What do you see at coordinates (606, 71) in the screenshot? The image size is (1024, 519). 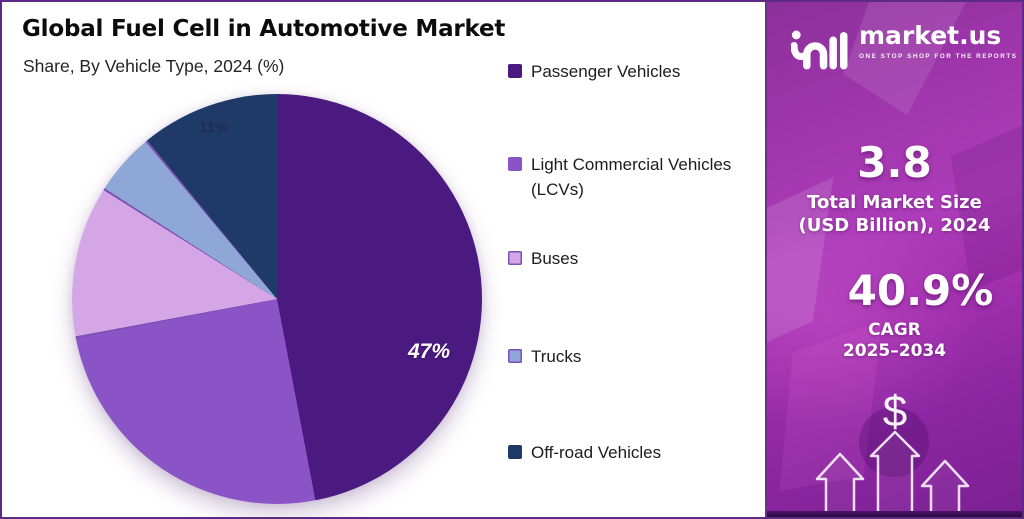 I see `legend-label: Passenger Vehicles` at bounding box center [606, 71].